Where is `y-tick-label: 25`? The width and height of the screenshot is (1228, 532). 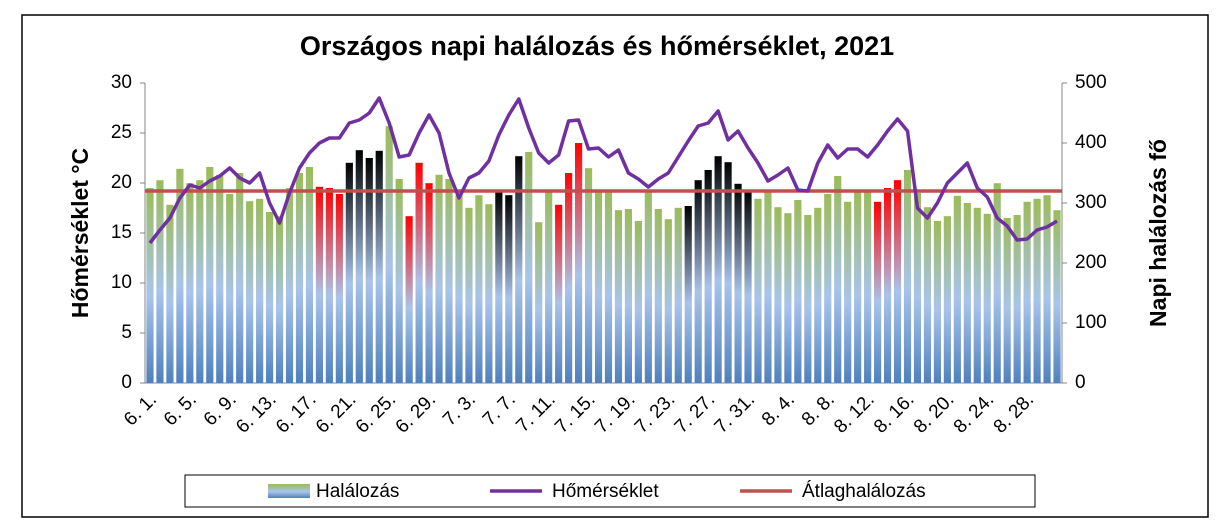 y-tick-label: 25 is located at coordinates (121, 132).